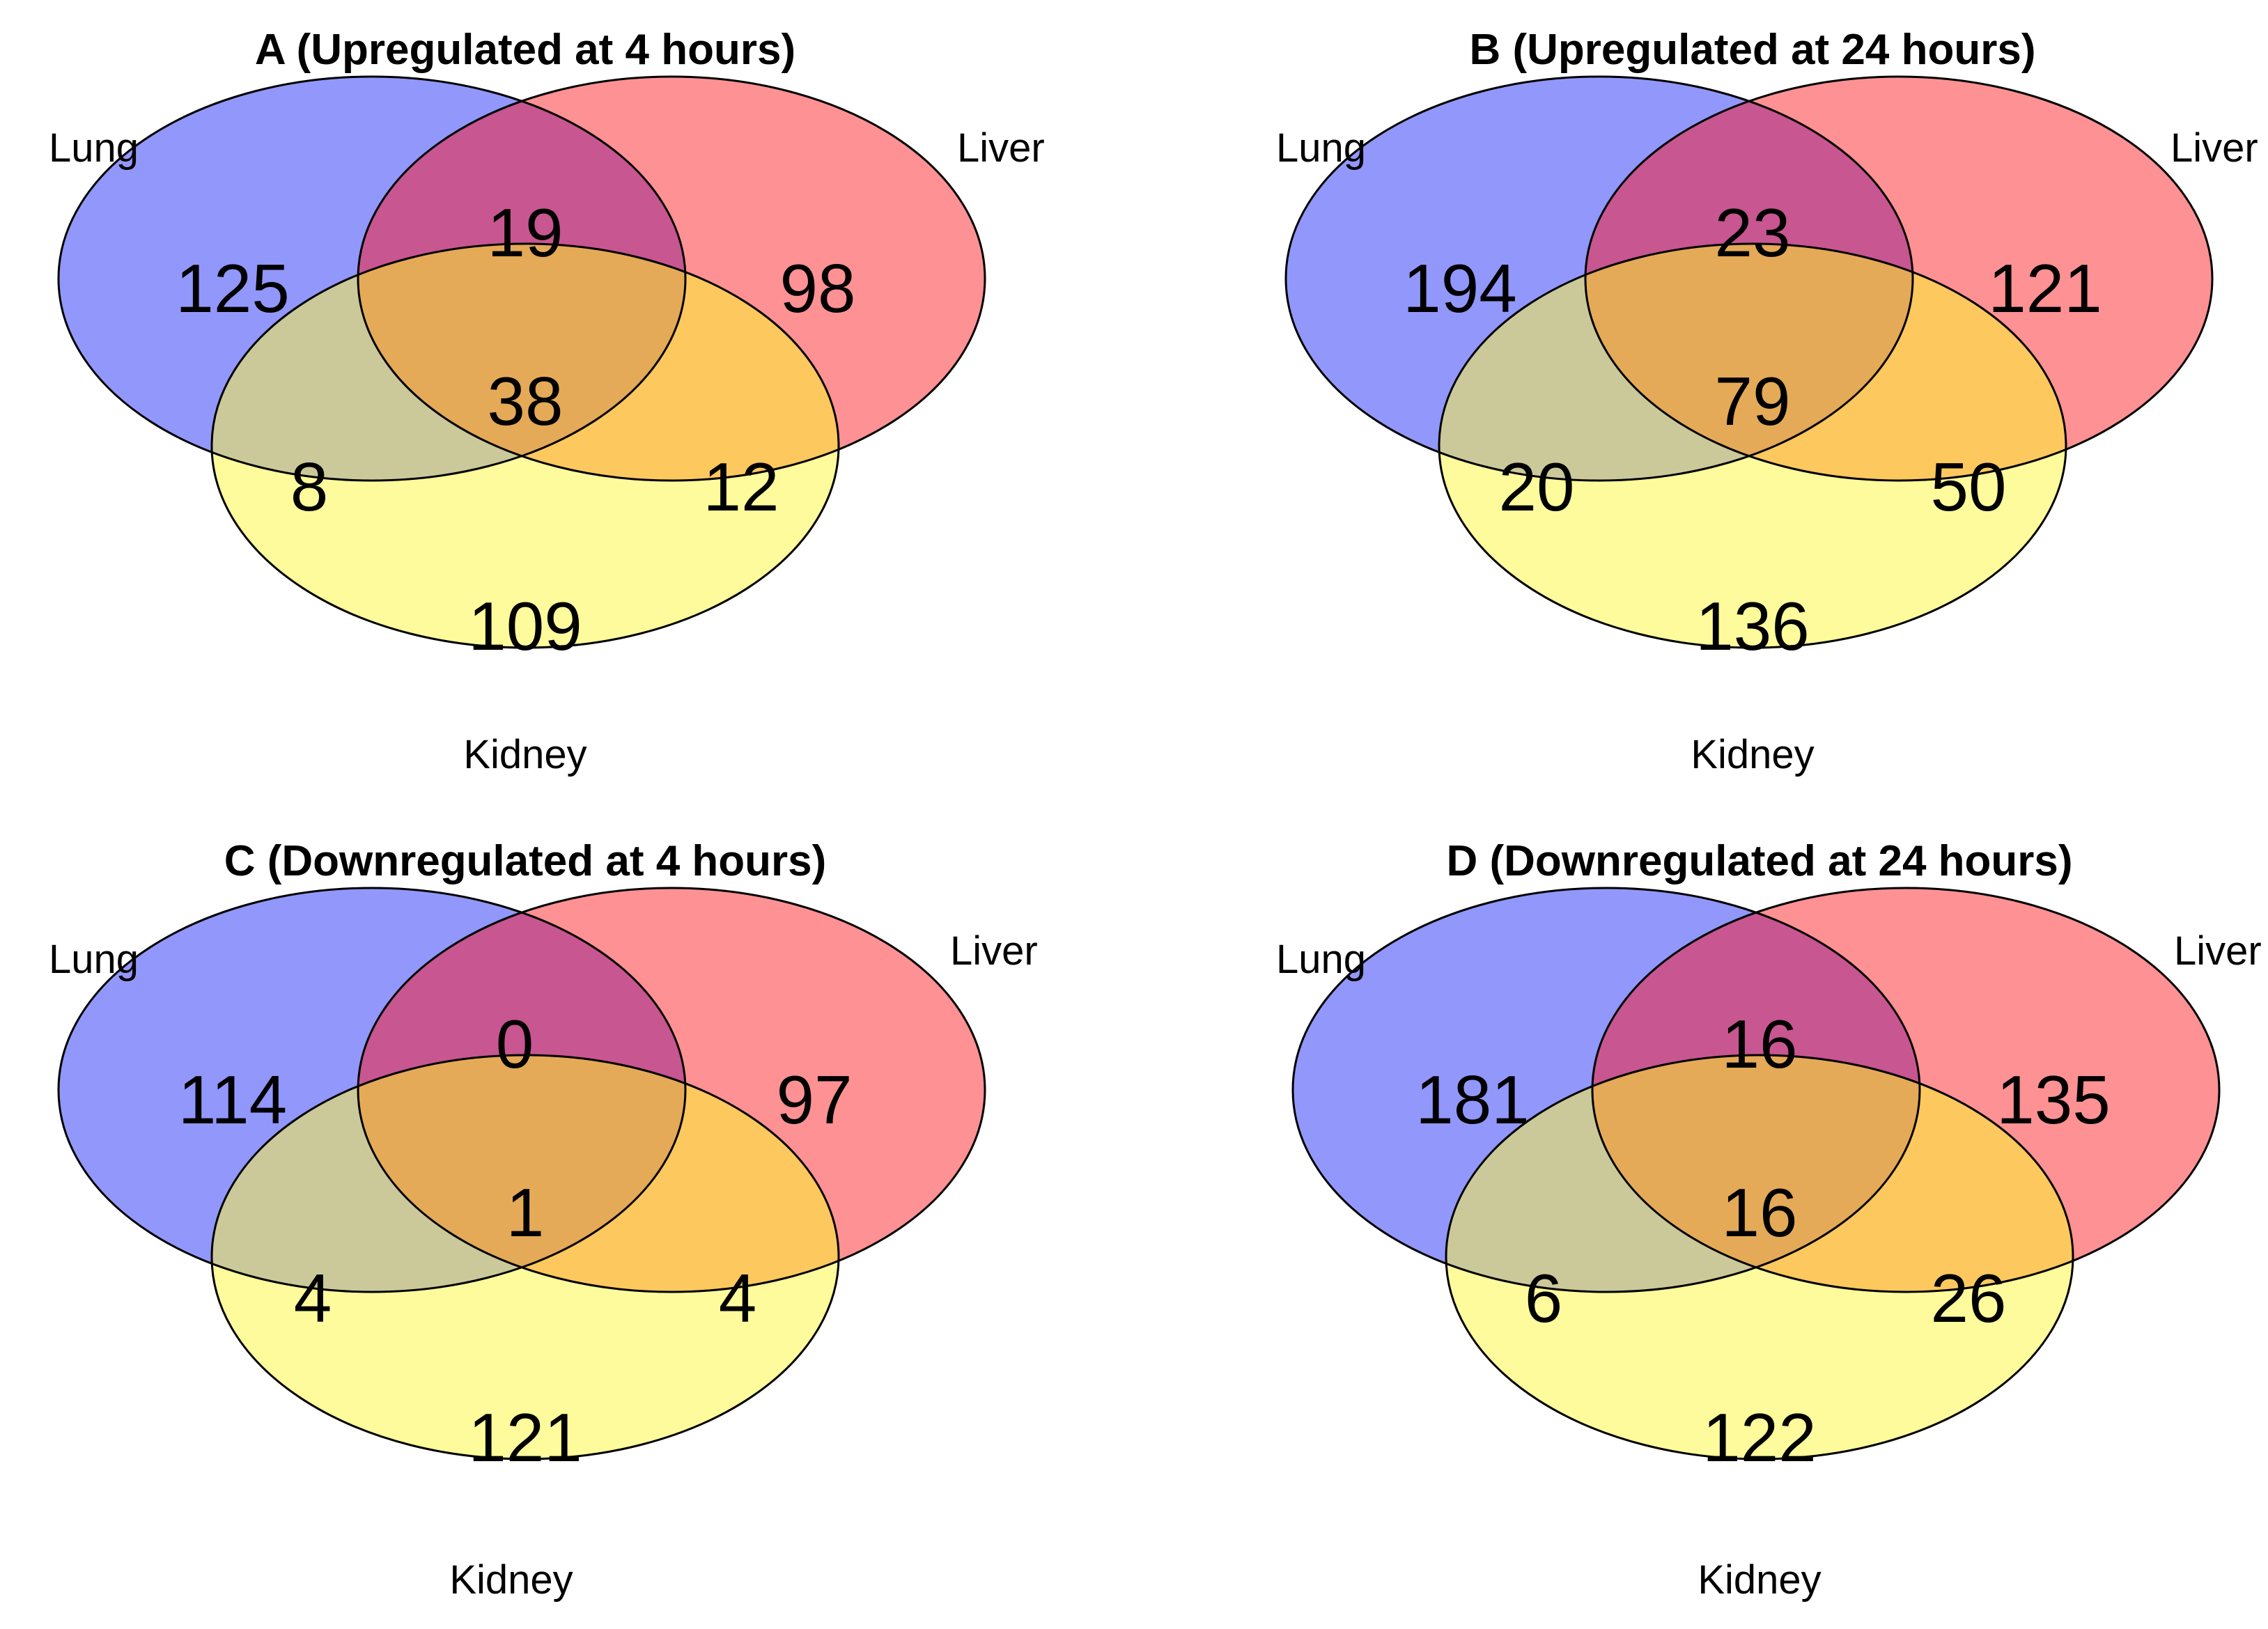 This screenshot has height=1629, width=2268. Describe the element at coordinates (1752, 401) in the screenshot. I see `count-all-three: 79` at that location.